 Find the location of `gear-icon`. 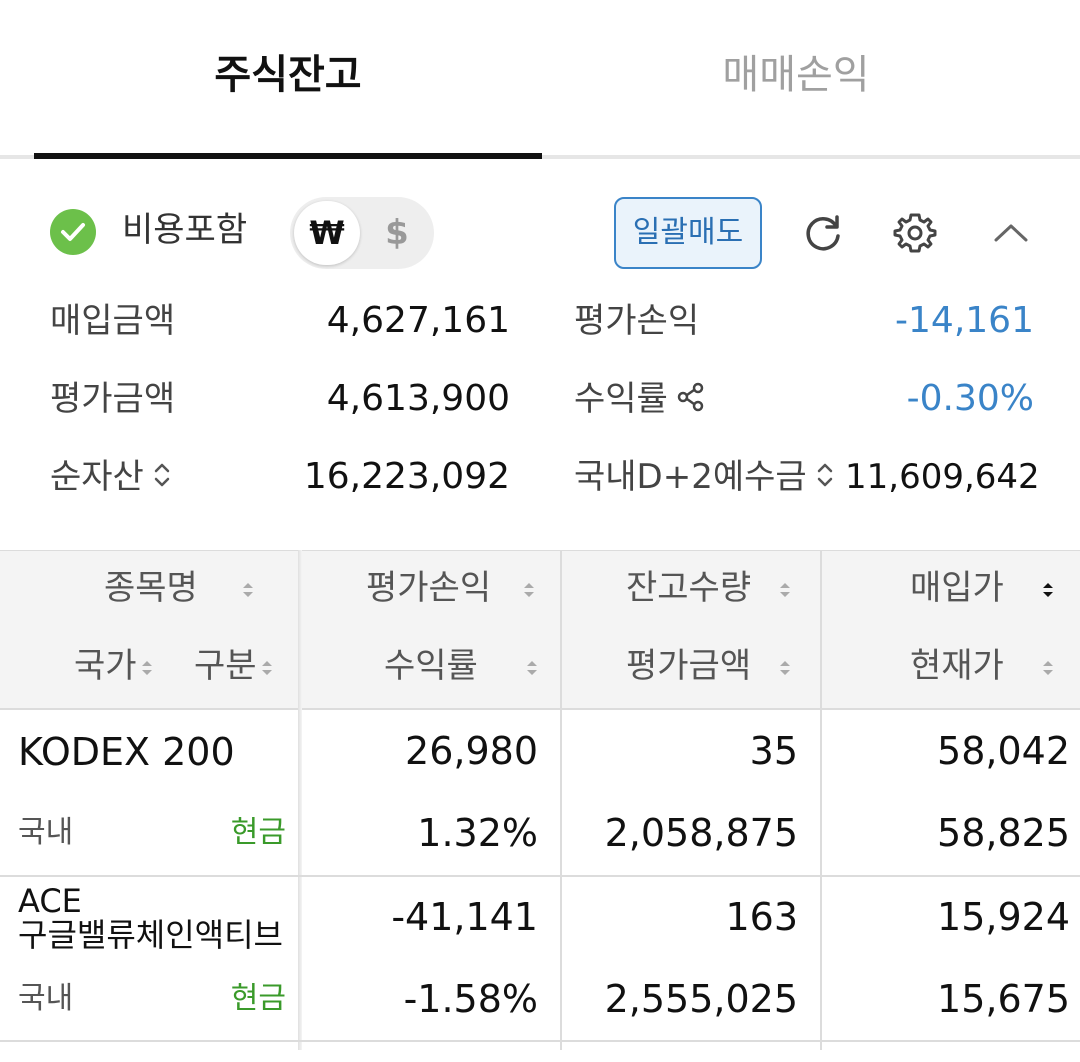

gear-icon is located at coordinates (915, 233).